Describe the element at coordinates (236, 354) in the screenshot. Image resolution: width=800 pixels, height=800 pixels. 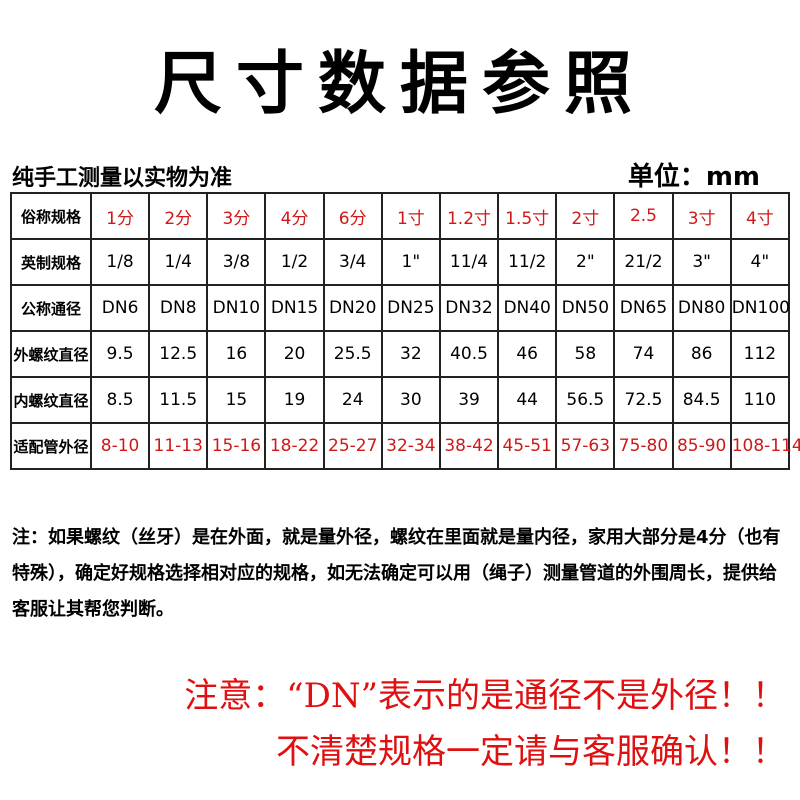
I see `cell: 16` at that location.